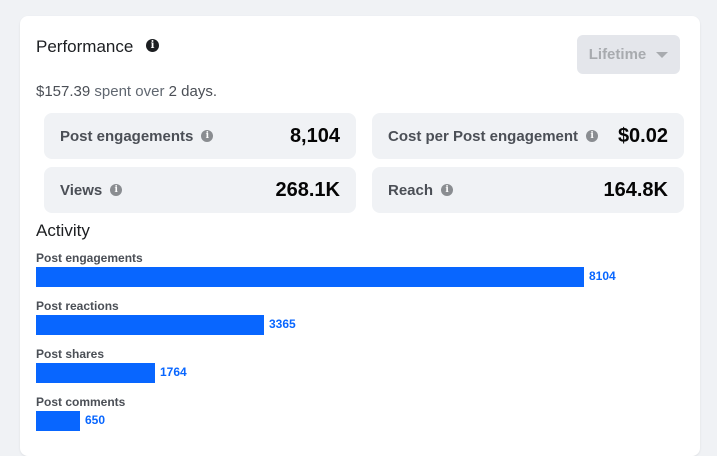  I want to click on stat-reach: Reach i 164.8K, so click(528, 190).